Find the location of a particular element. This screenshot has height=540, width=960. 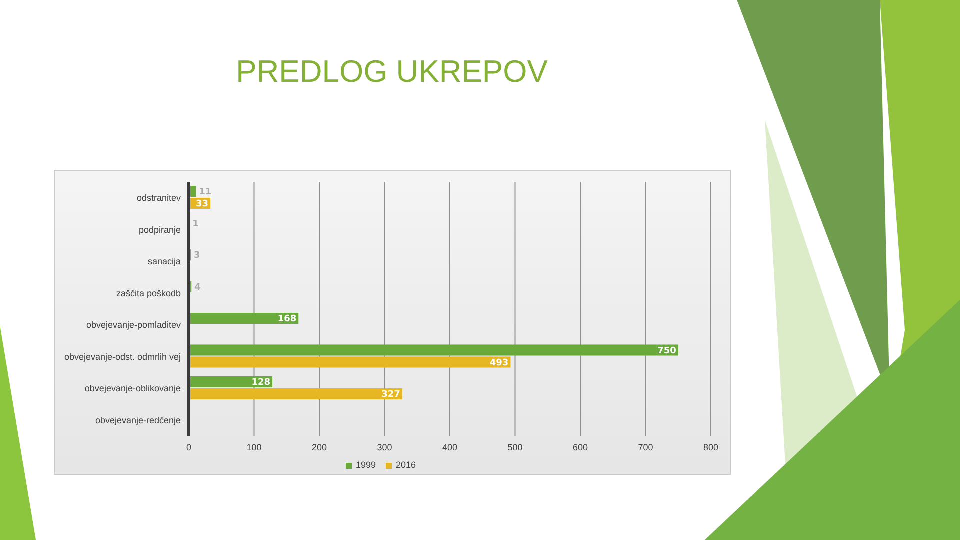

x-tick-label: 100 is located at coordinates (254, 447).